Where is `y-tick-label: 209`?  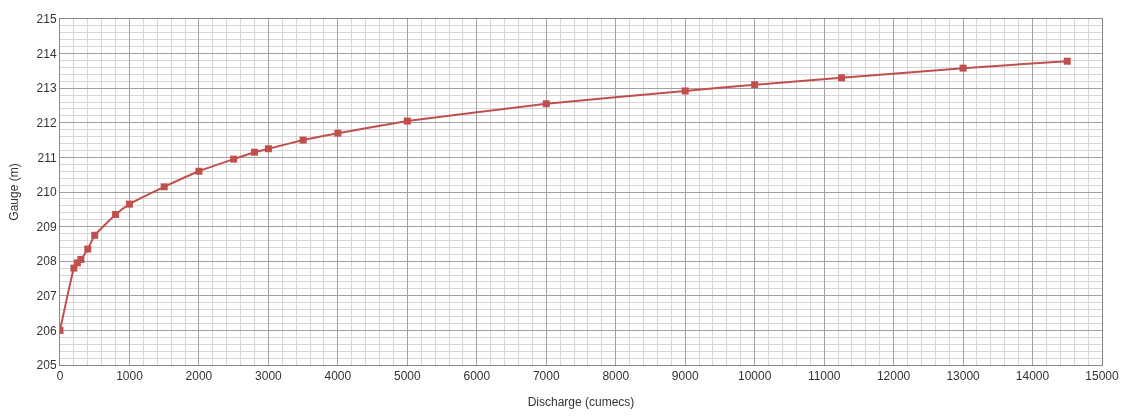 y-tick-label: 209 is located at coordinates (46, 226).